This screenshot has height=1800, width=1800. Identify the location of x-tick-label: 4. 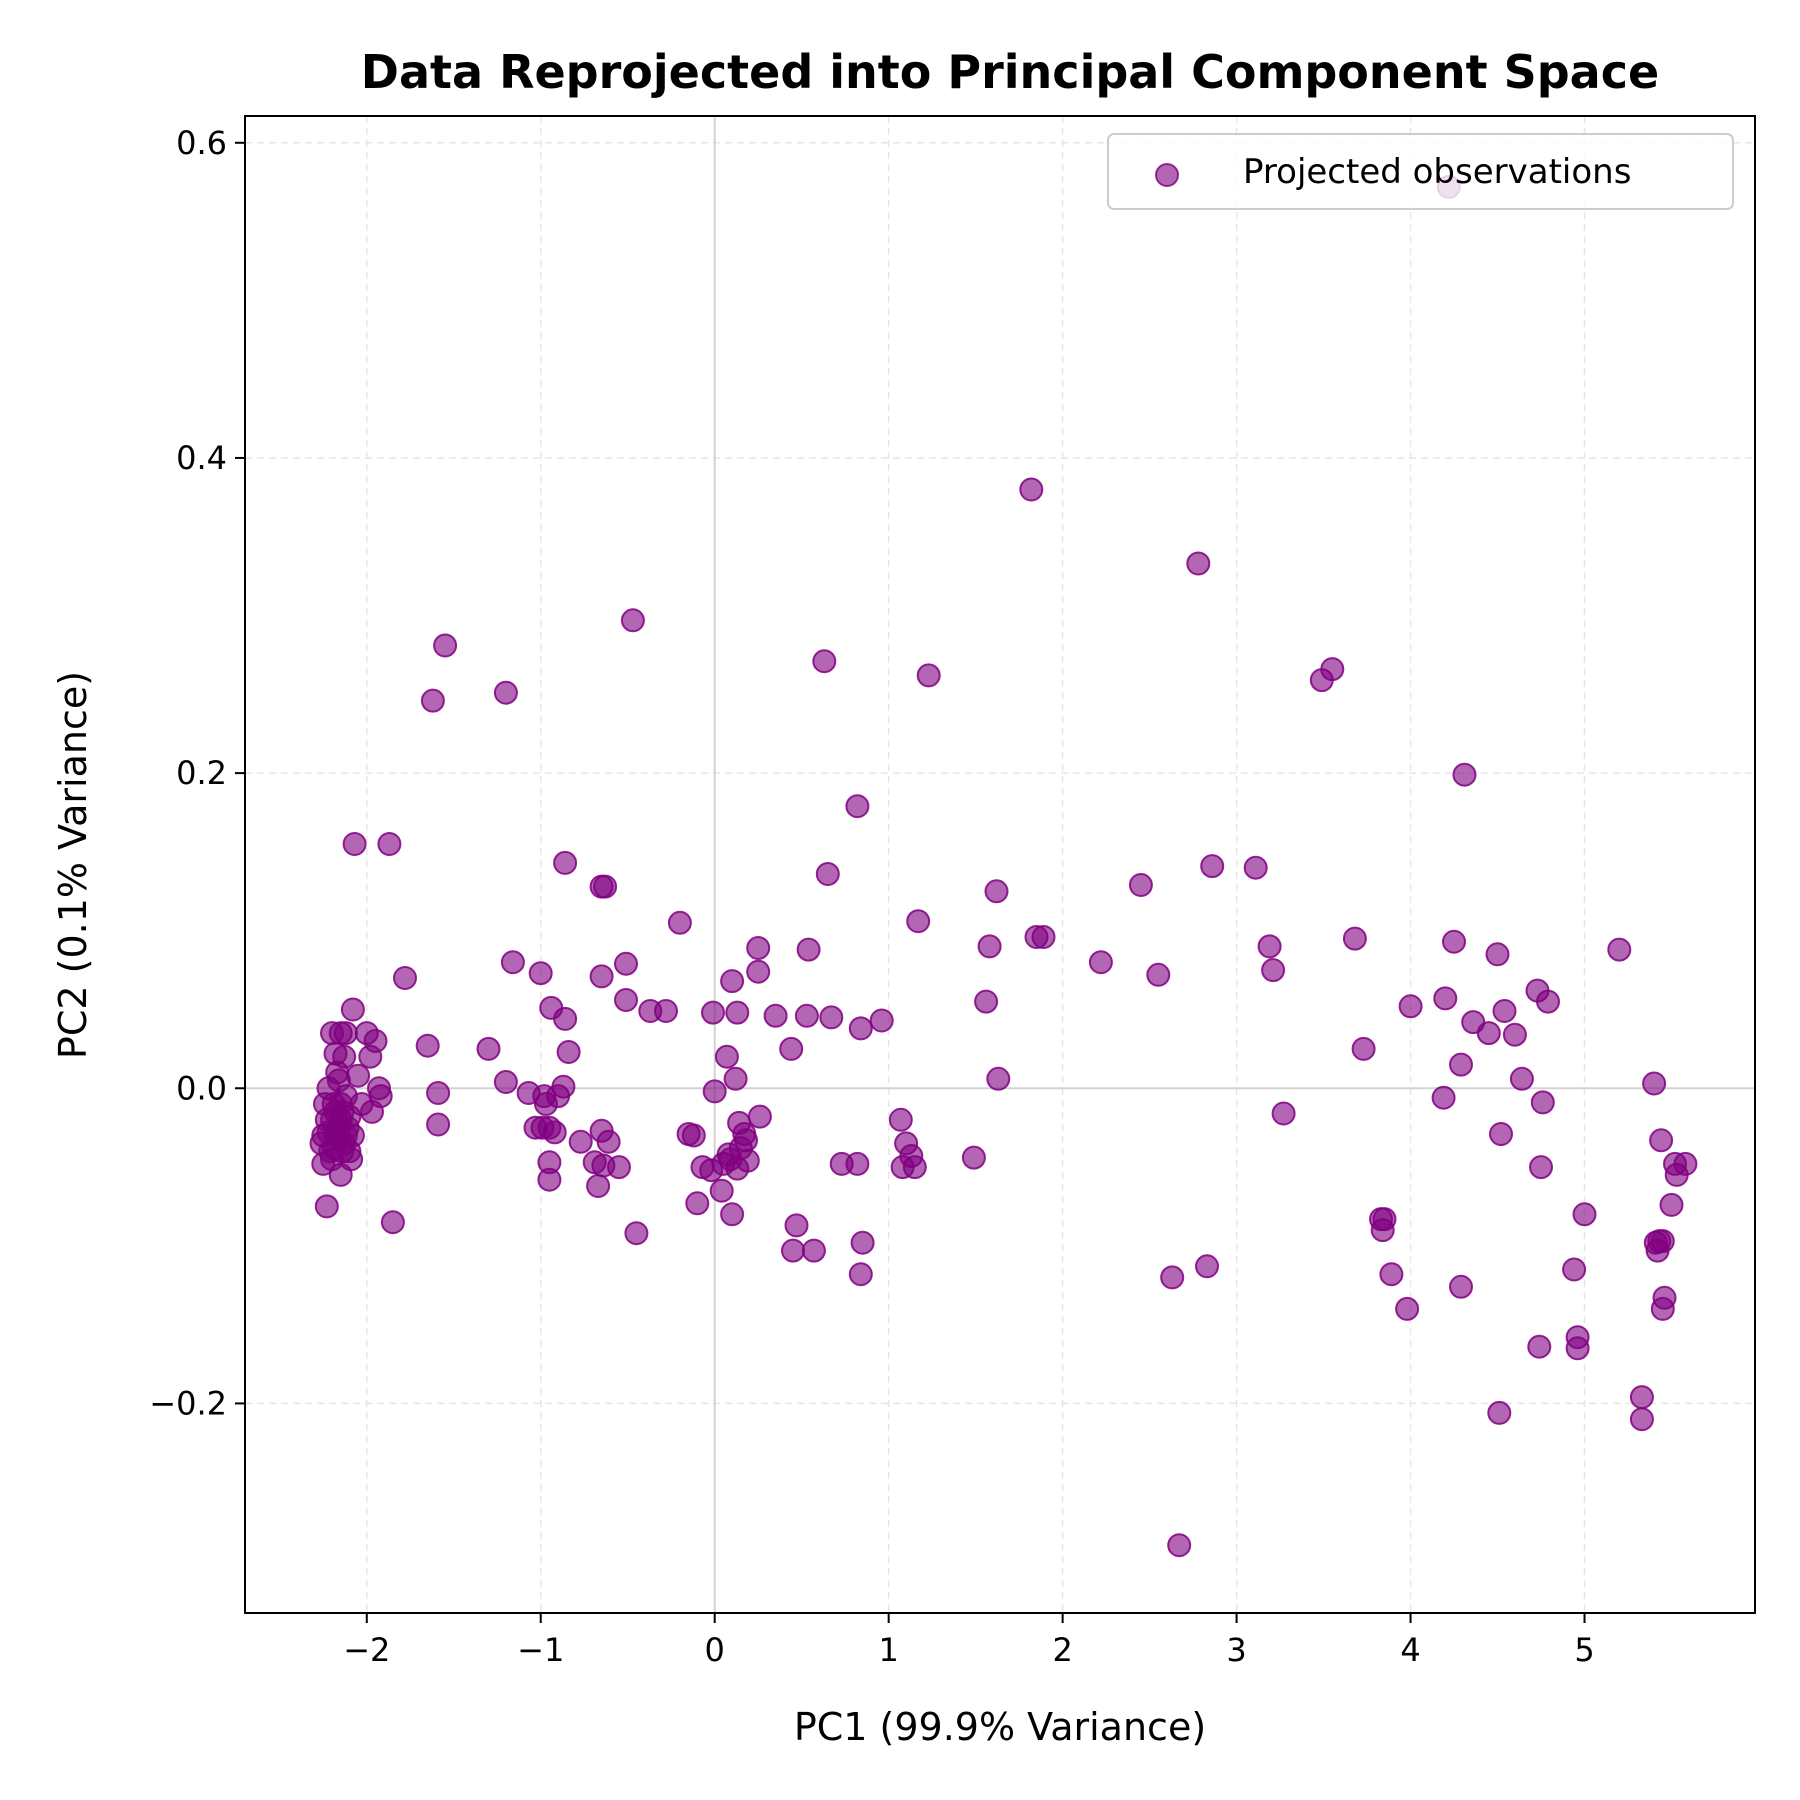
(1410, 1650).